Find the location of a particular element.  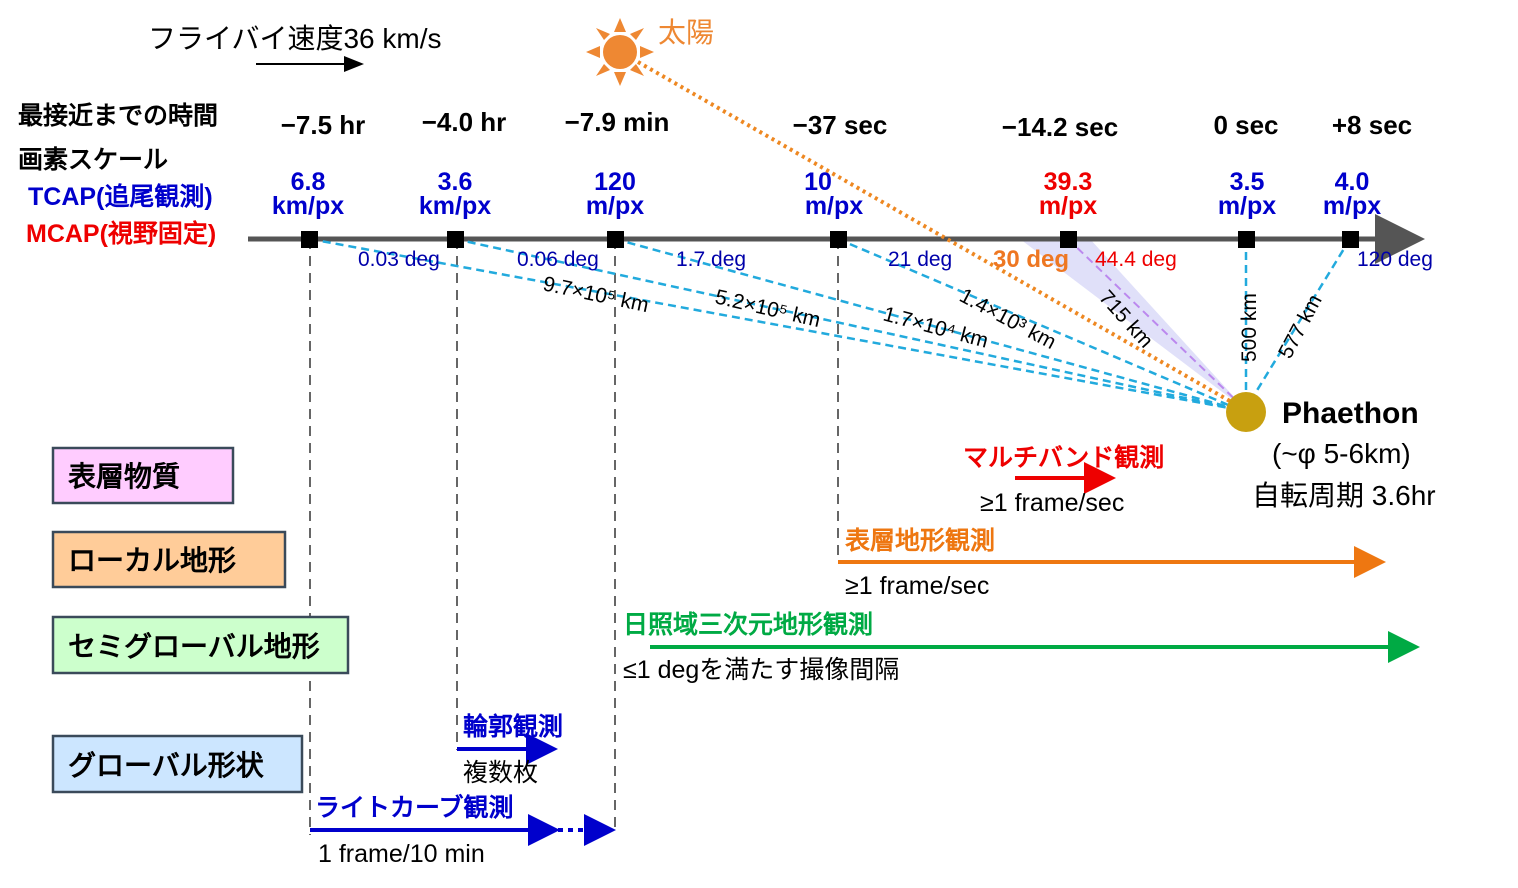

tcap-label: TCAP(追尾観測) is located at coordinates (120, 196).